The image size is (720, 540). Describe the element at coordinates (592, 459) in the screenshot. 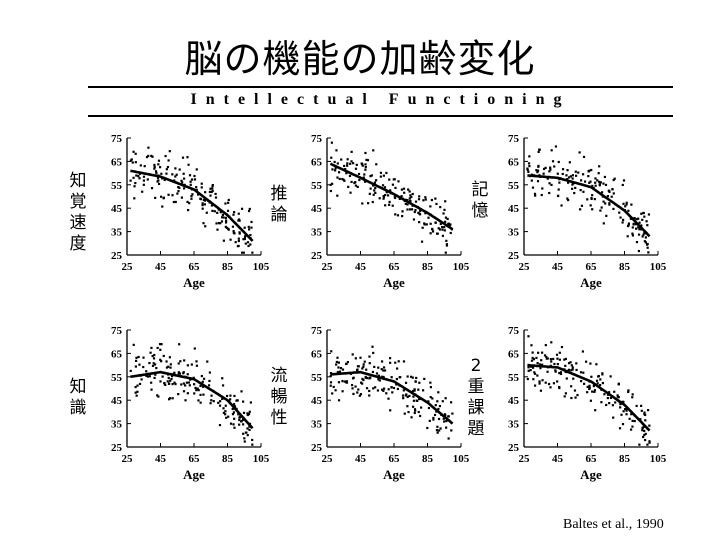

I see `x-tick-label: 65` at that location.